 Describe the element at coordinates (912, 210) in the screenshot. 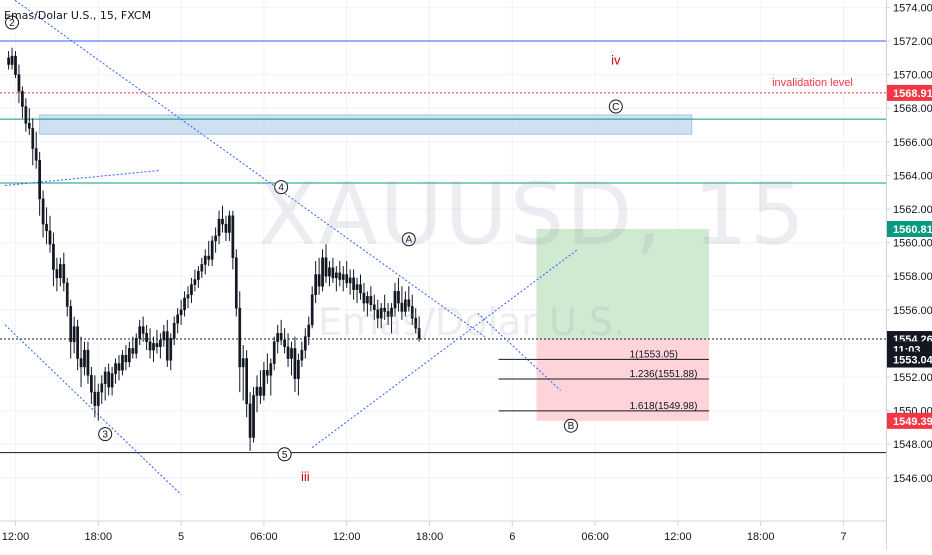

I see `price-tick-label: 1562.00` at that location.